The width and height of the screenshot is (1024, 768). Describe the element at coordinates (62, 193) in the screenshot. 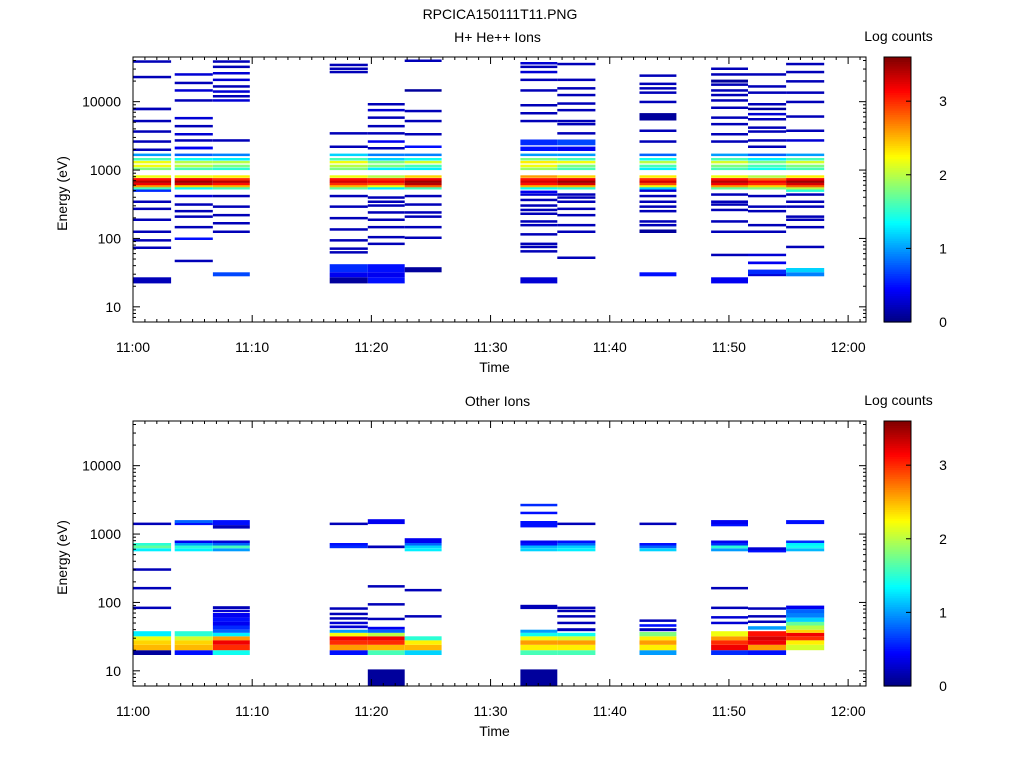

I see `y-axis-label: Energy (eV)` at that location.